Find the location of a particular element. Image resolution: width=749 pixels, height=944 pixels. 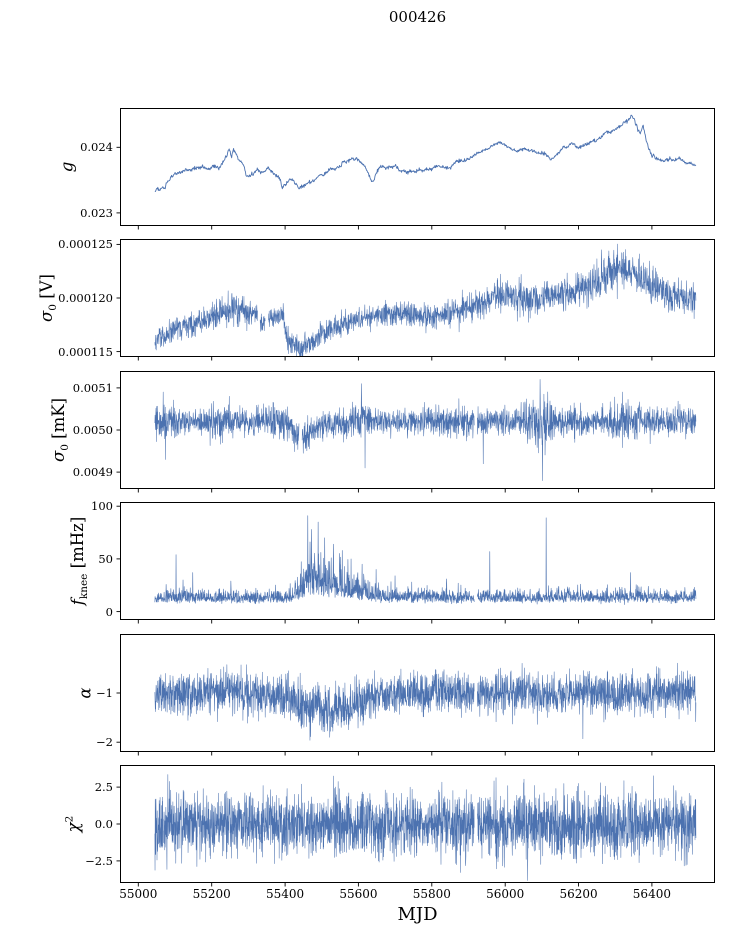

plot-area-sigma0_mK is located at coordinates (415, 432).